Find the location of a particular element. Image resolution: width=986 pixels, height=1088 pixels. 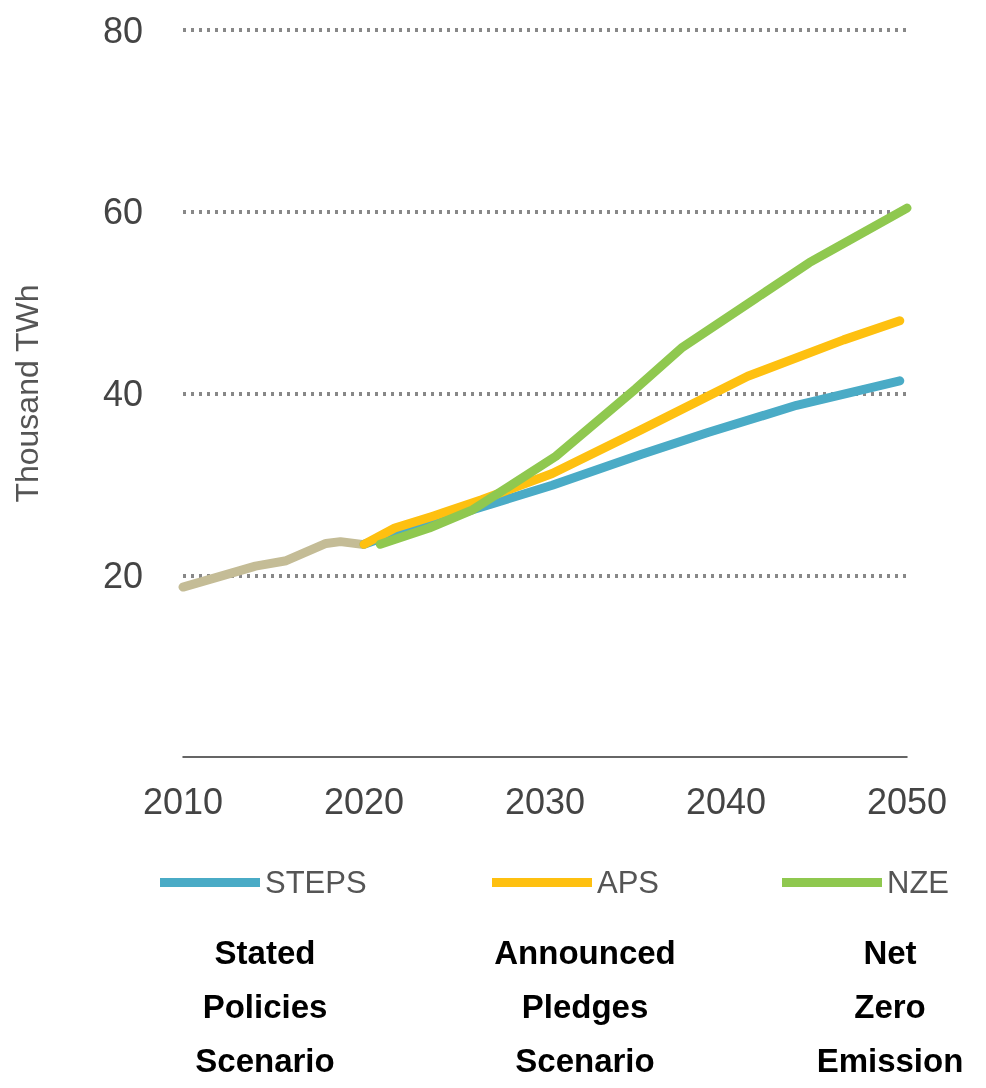

legend-label: APS is located at coordinates (628, 882).